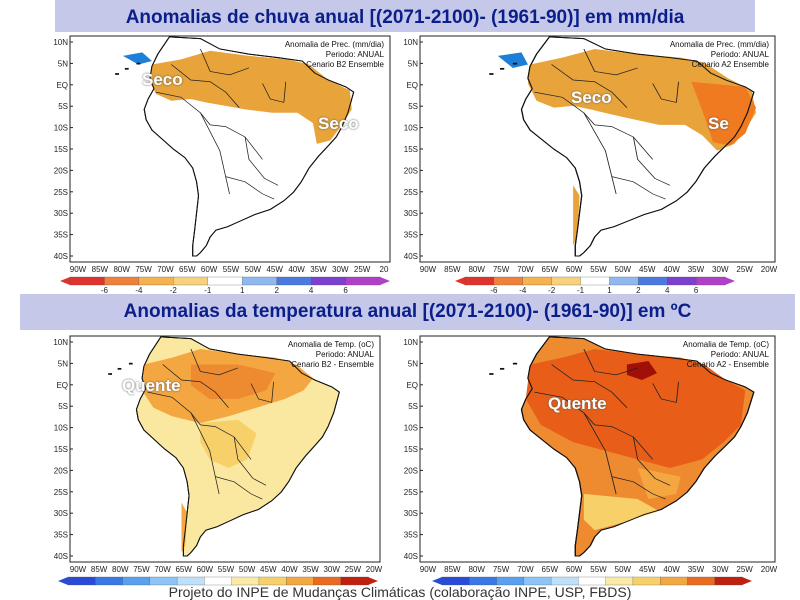 The height and width of the screenshot is (600, 800). Describe the element at coordinates (143, 269) in the screenshot. I see `longitude-tick-label: 75W` at that location.